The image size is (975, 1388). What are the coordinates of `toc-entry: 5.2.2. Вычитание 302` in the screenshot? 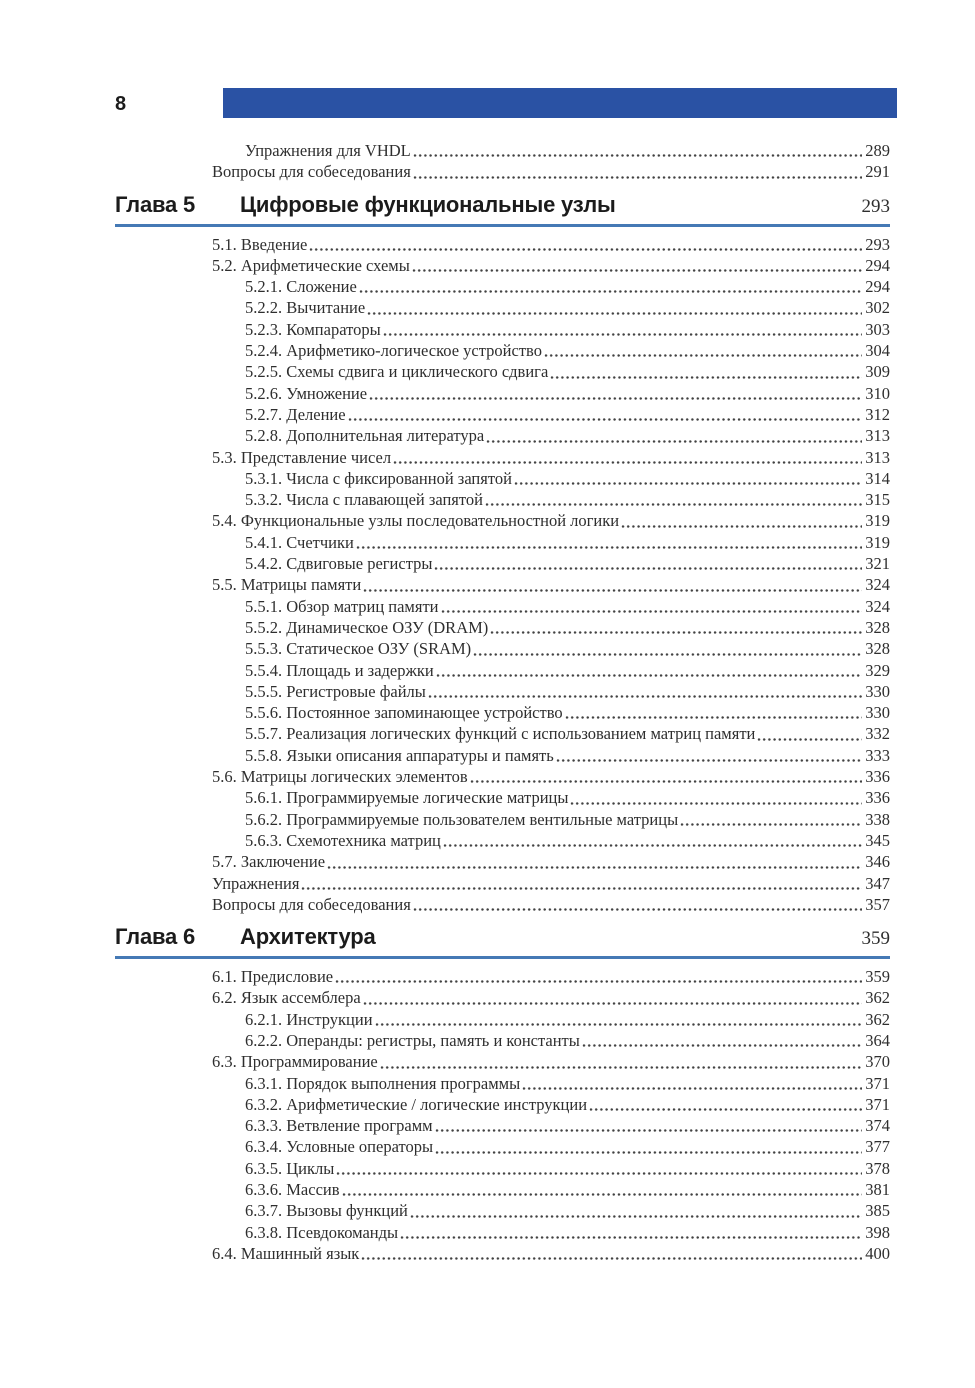 It's located at (487, 307).